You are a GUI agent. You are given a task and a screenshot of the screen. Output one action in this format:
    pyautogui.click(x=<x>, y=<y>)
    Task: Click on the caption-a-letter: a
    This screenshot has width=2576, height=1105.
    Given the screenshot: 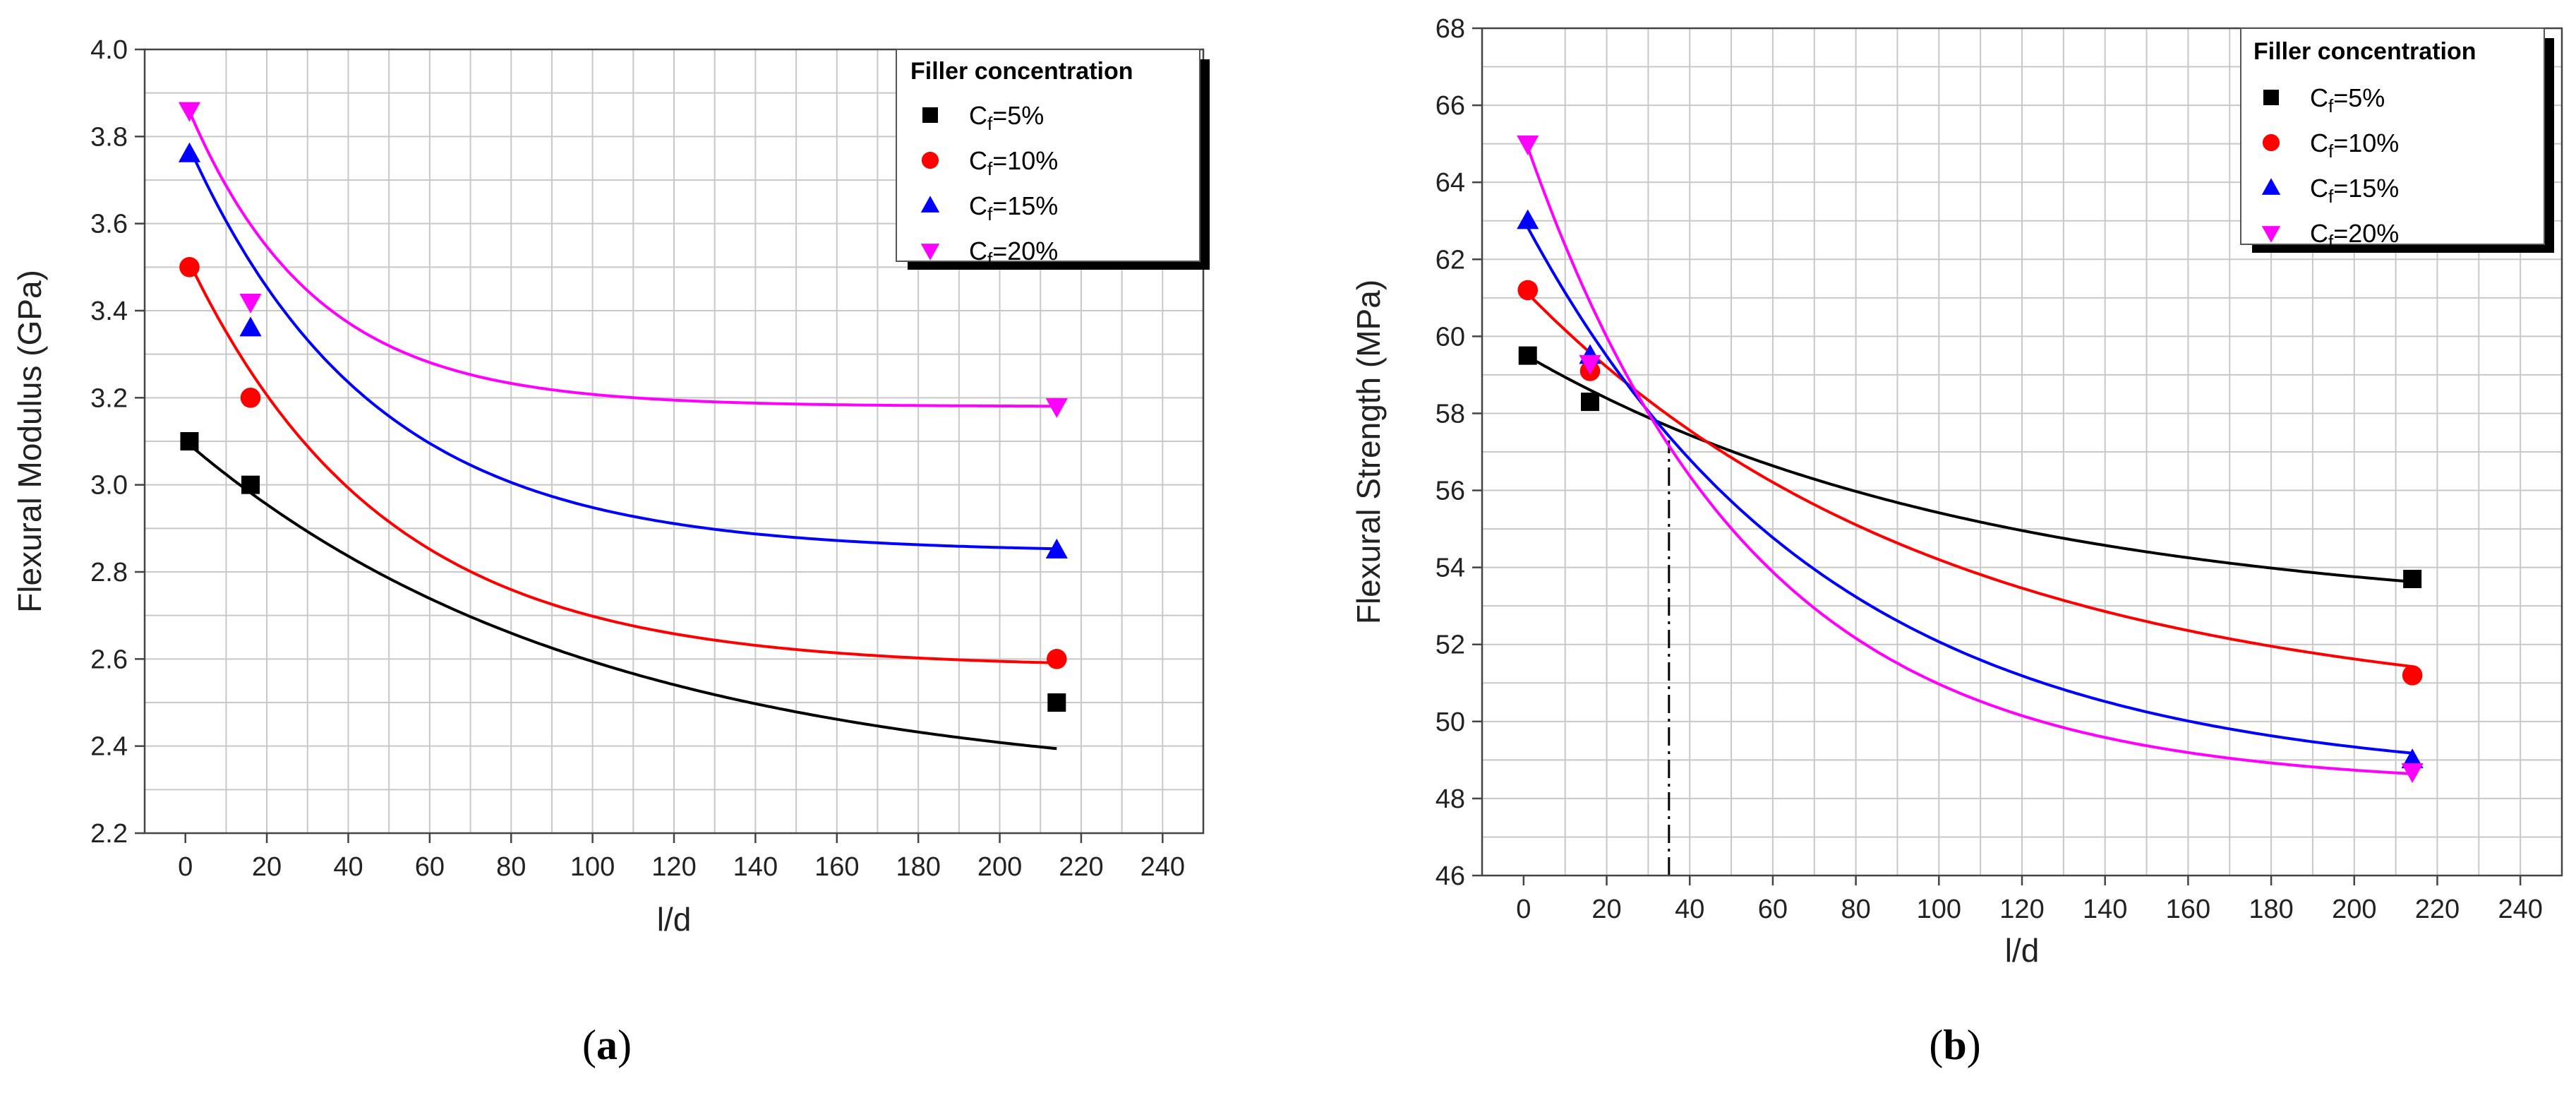 What is the action you would take?
    pyautogui.click(x=607, y=1045)
    